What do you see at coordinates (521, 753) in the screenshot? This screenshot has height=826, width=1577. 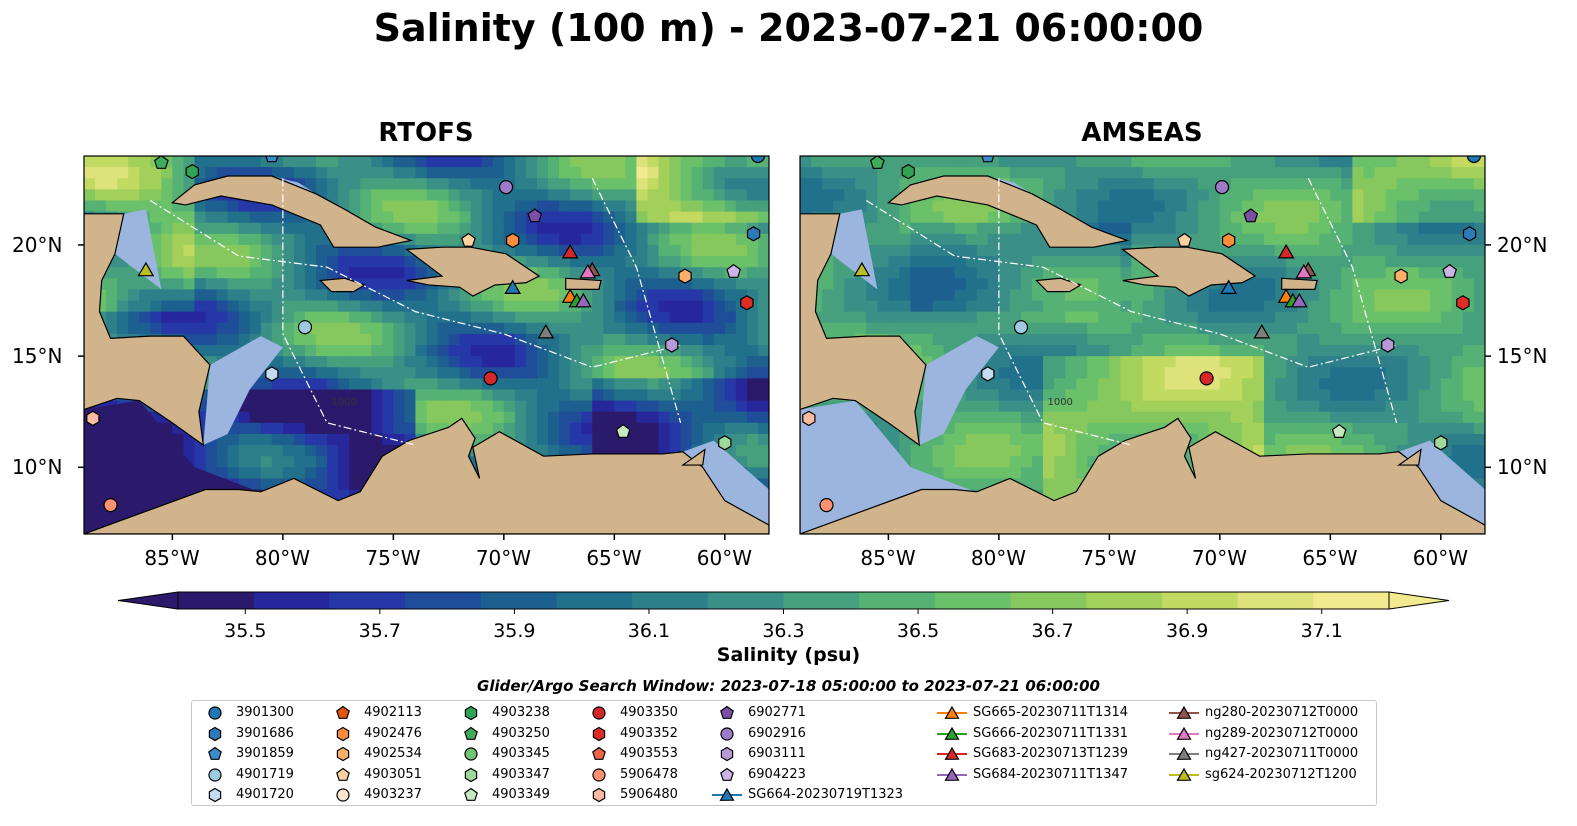 I see `legend-label: 4903345` at bounding box center [521, 753].